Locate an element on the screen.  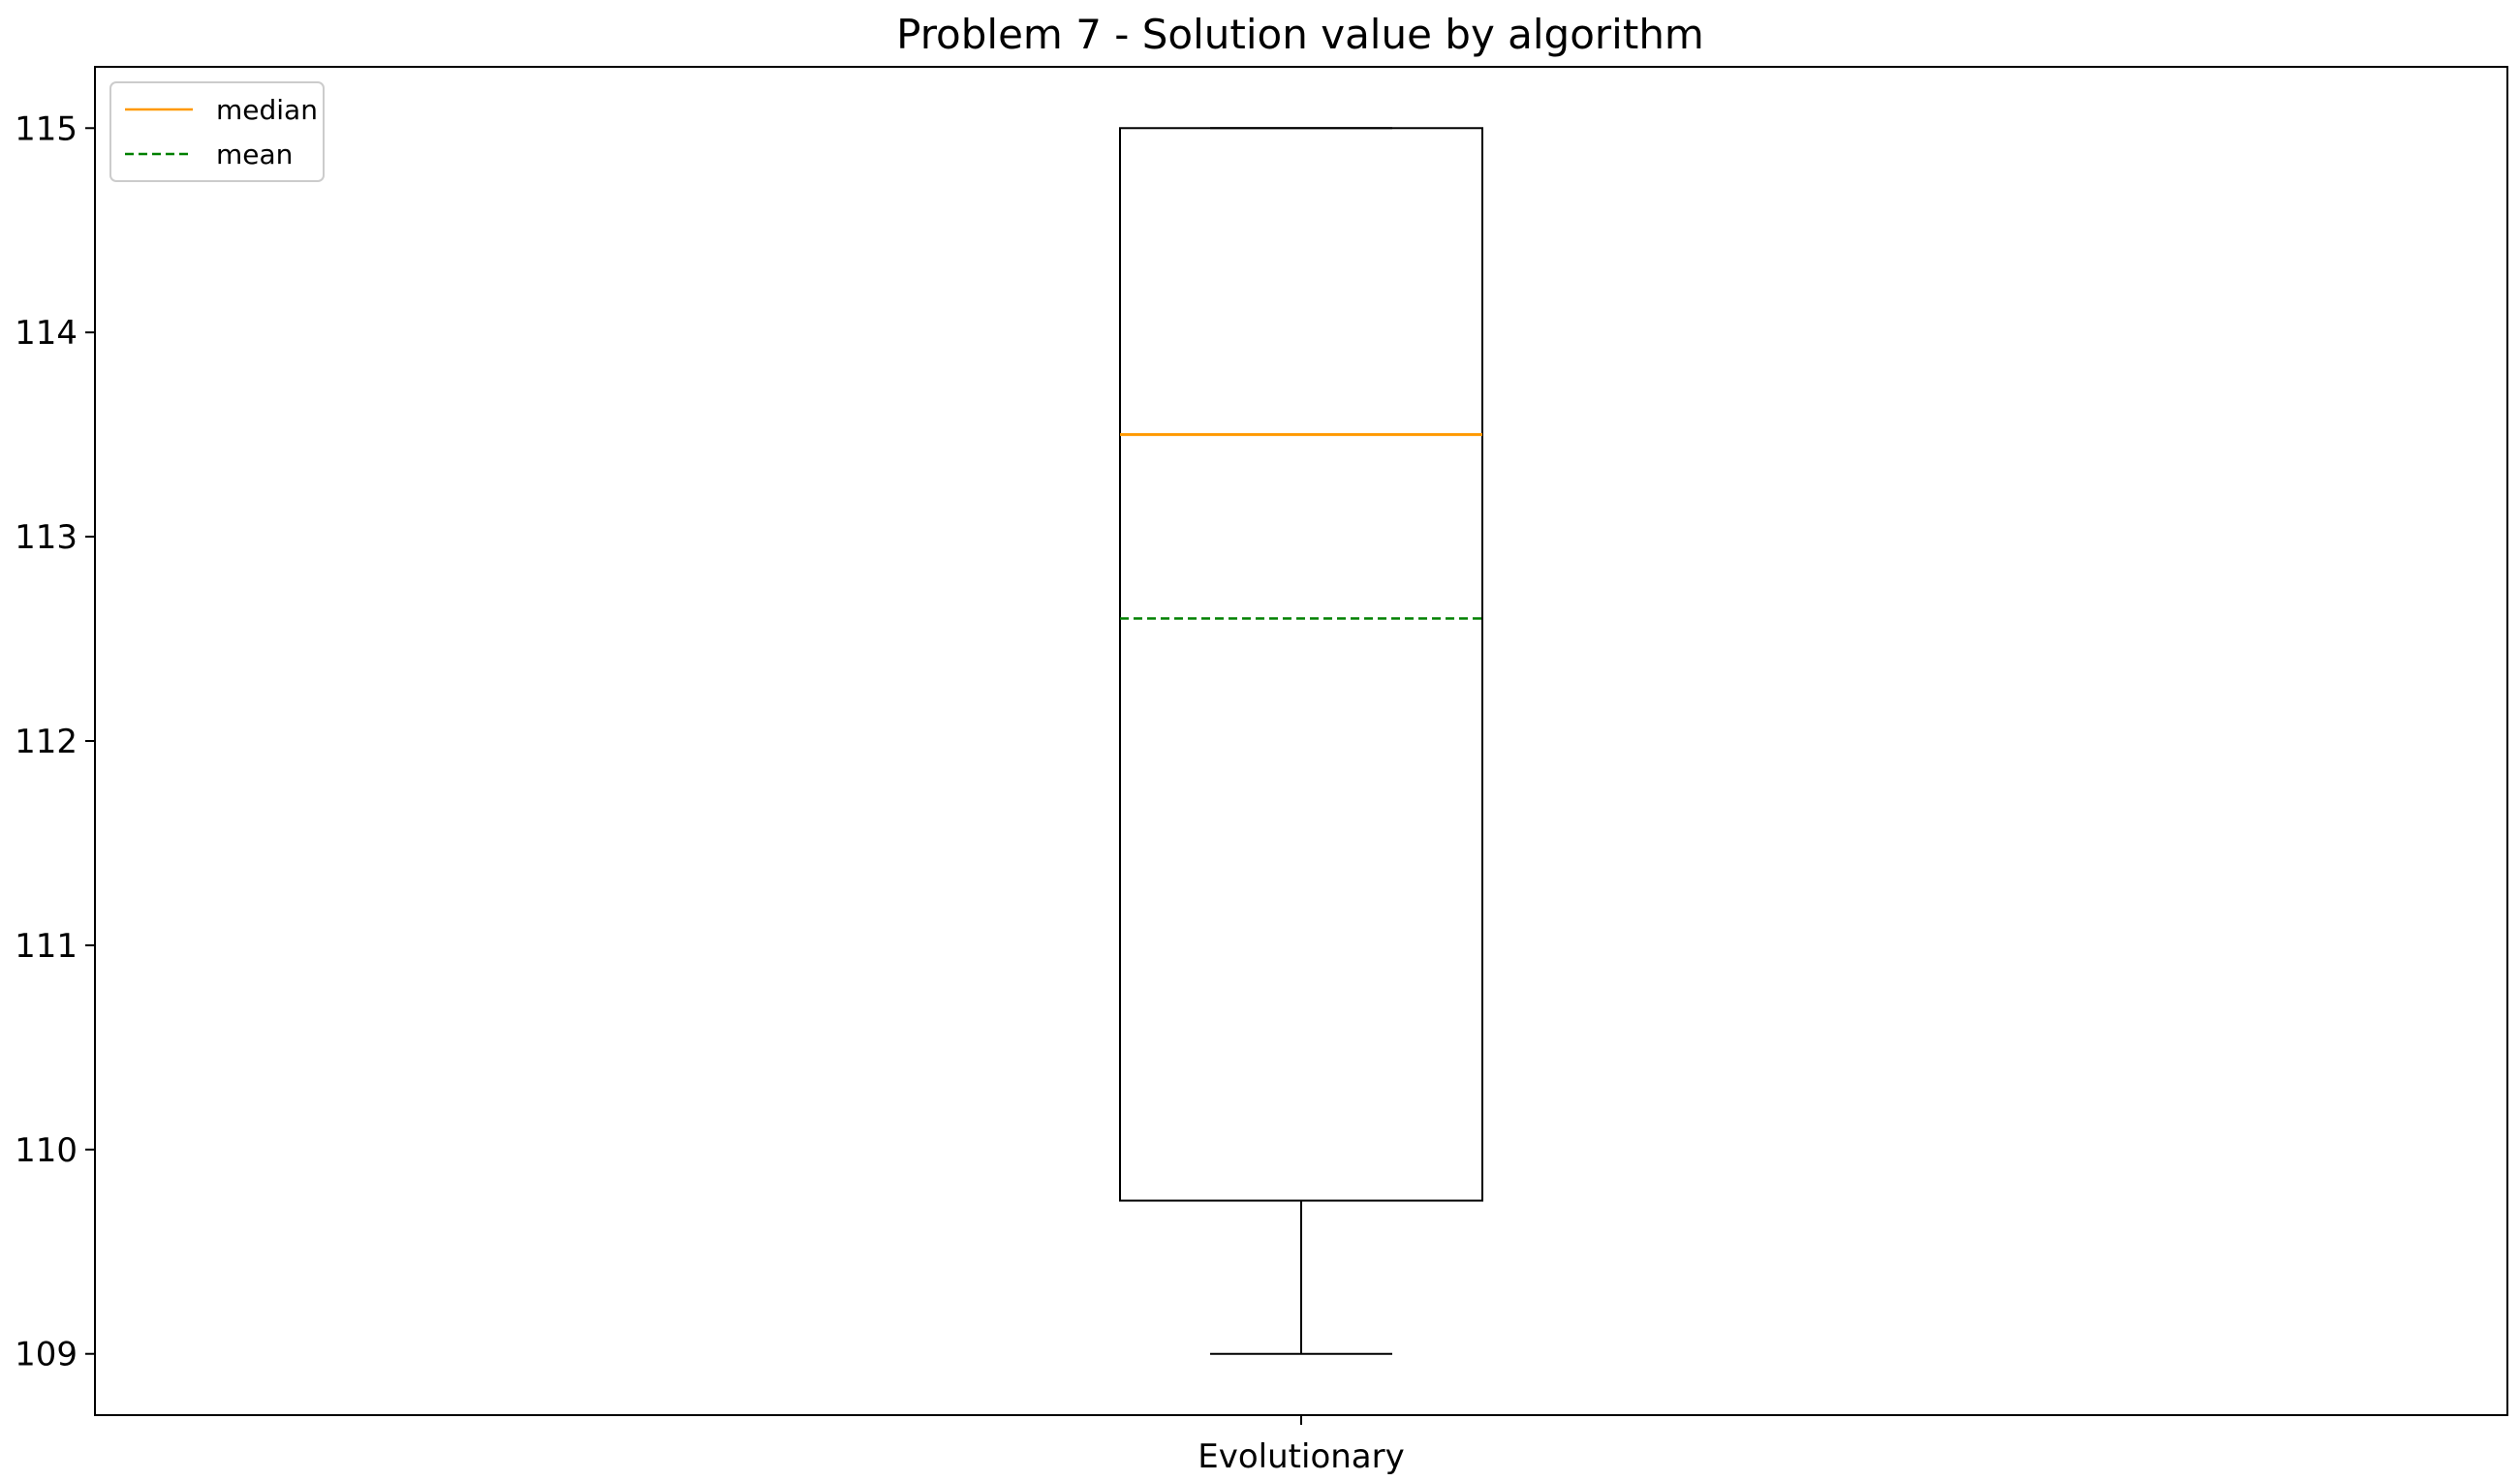
y-tick-label: 109 is located at coordinates (47, 1355).